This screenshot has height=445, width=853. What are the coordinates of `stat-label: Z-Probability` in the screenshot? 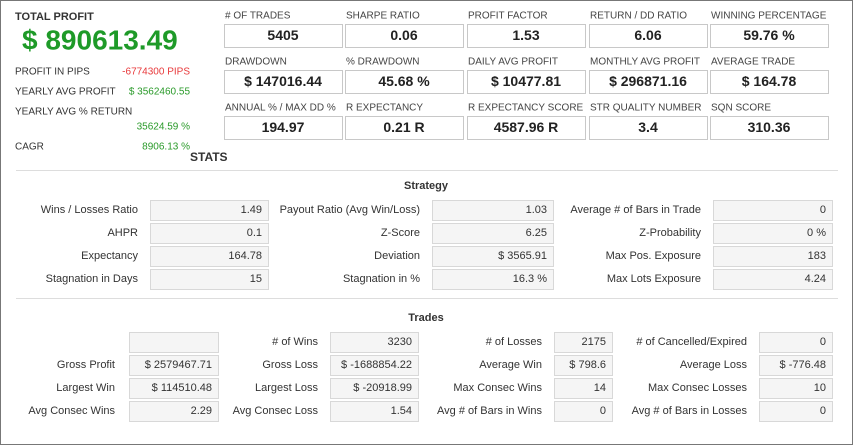 It's located at (670, 233).